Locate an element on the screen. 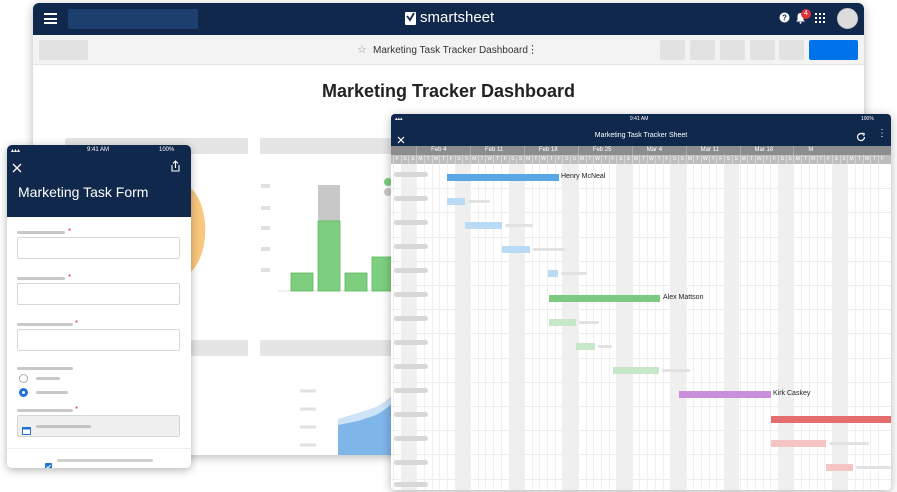 This screenshot has height=492, width=897. search-bar is located at coordinates (133, 19).